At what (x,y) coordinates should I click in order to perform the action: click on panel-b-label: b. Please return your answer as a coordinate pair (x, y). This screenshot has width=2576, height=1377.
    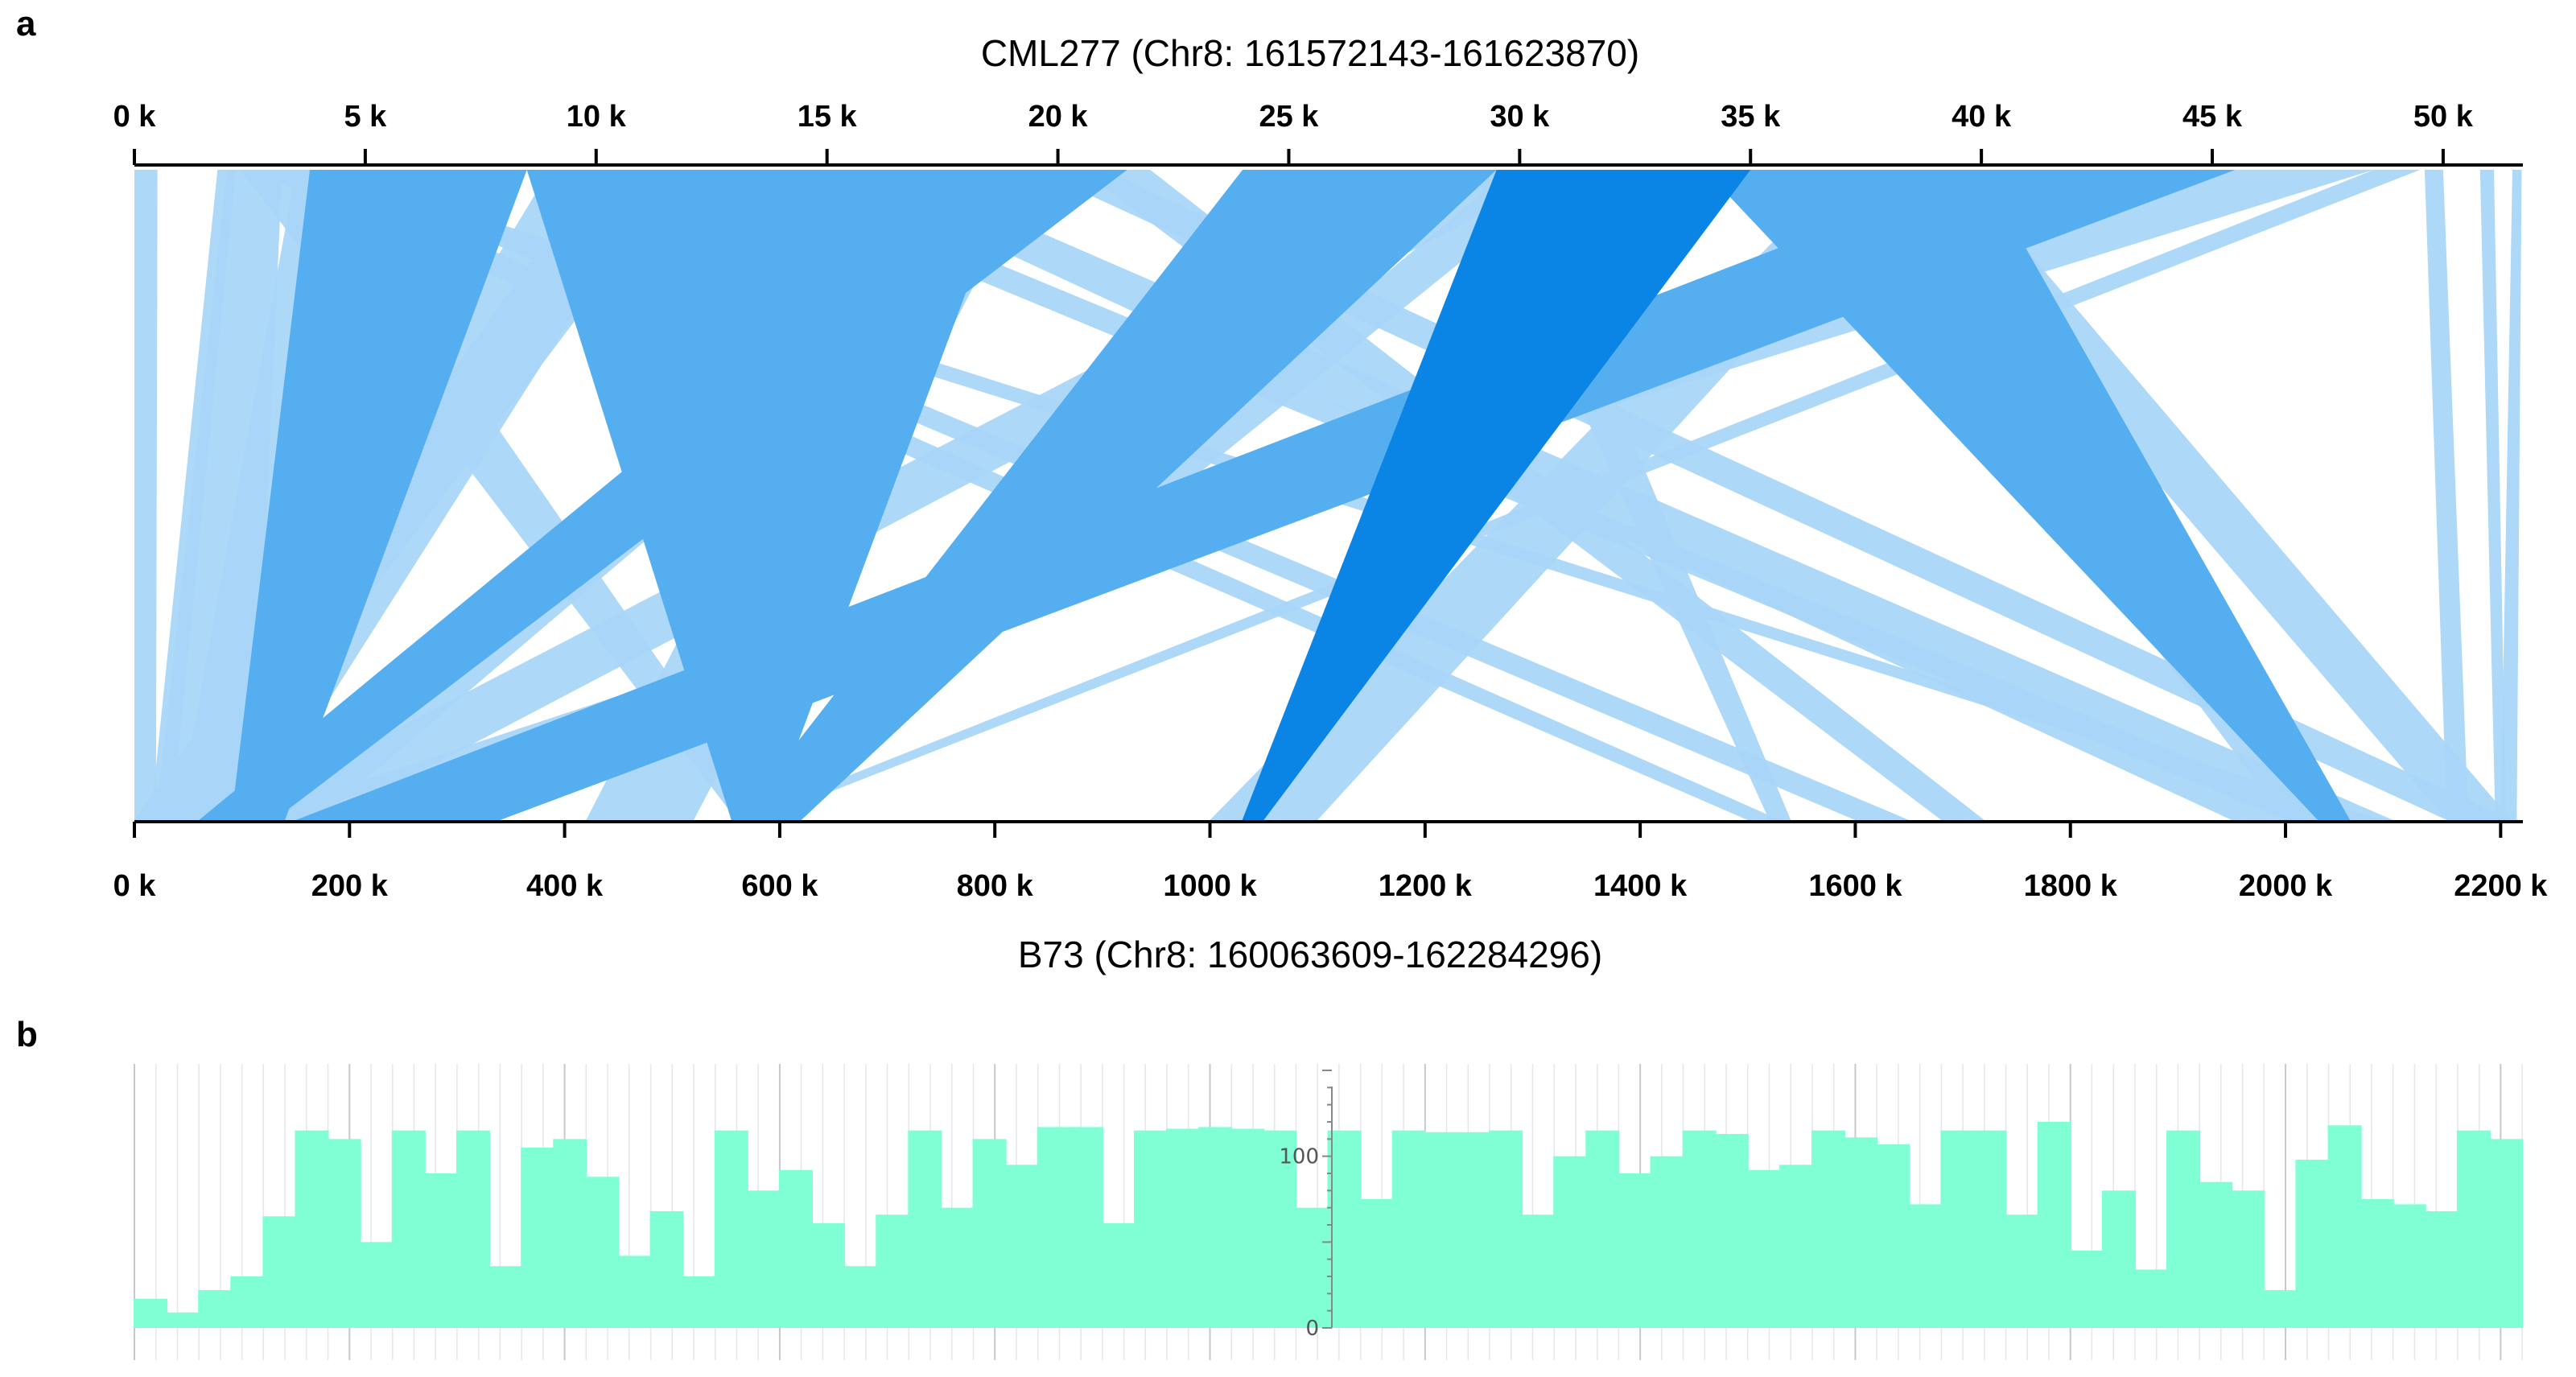
    Looking at the image, I should click on (27, 1034).